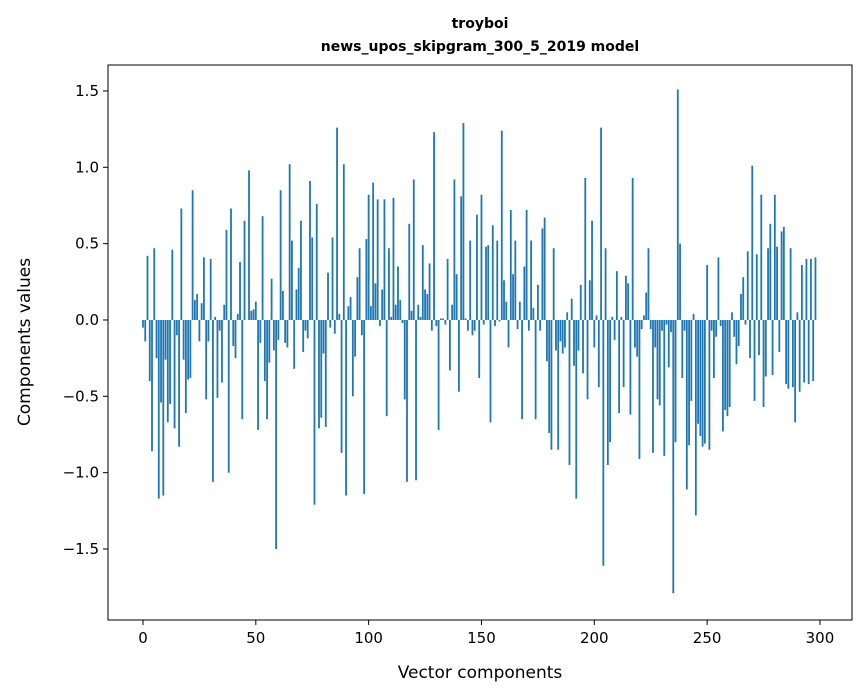 This screenshot has height=700, width=867. What do you see at coordinates (87, 167) in the screenshot?
I see `y-tick-label: 1.0` at bounding box center [87, 167].